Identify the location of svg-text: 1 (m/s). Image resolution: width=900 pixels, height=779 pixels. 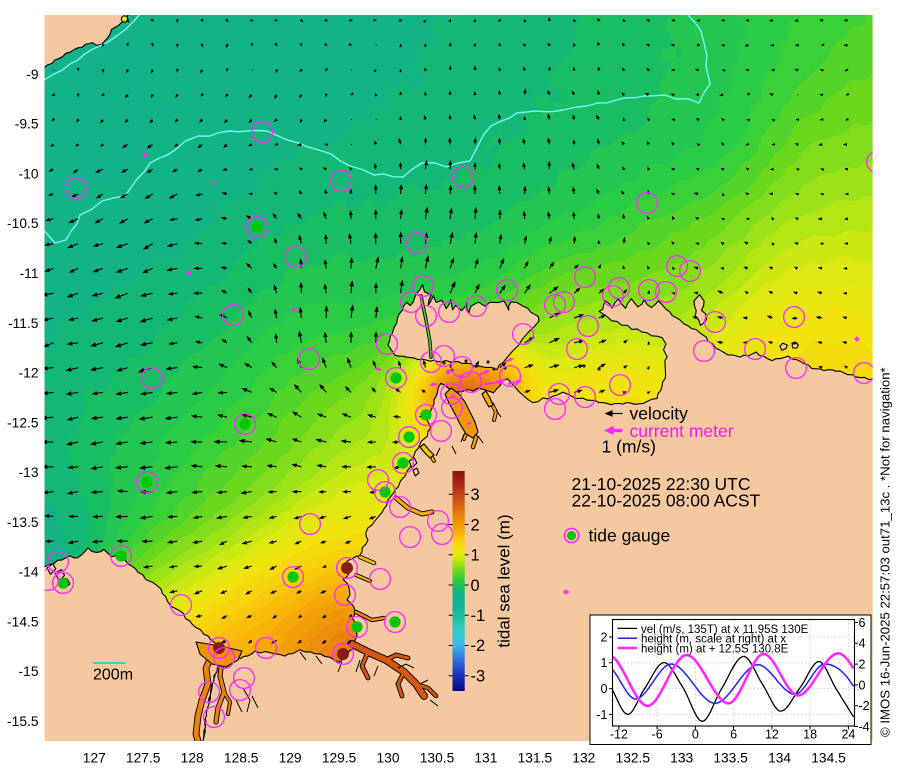
(629, 447).